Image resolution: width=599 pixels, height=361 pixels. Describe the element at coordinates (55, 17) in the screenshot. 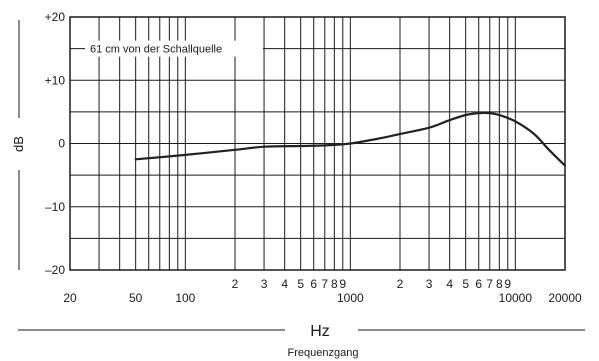

I see `y-tick-label: +20` at that location.